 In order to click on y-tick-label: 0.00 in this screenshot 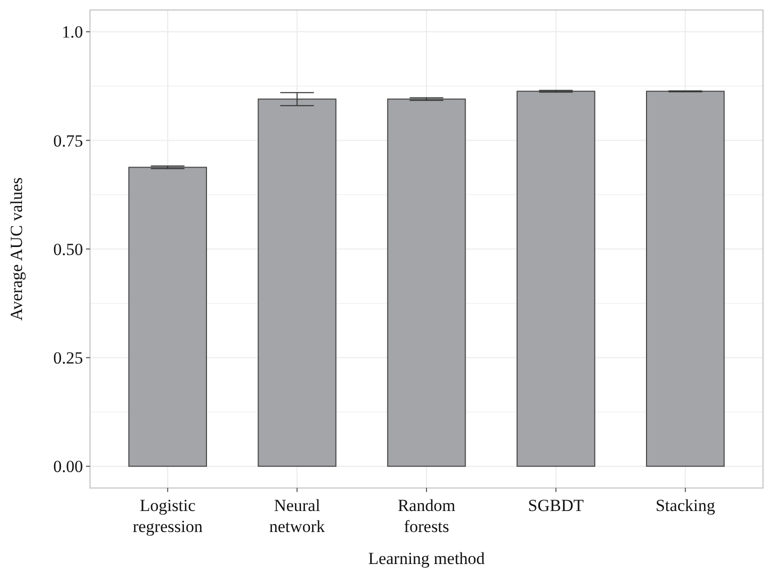, I will do `click(68, 466)`.